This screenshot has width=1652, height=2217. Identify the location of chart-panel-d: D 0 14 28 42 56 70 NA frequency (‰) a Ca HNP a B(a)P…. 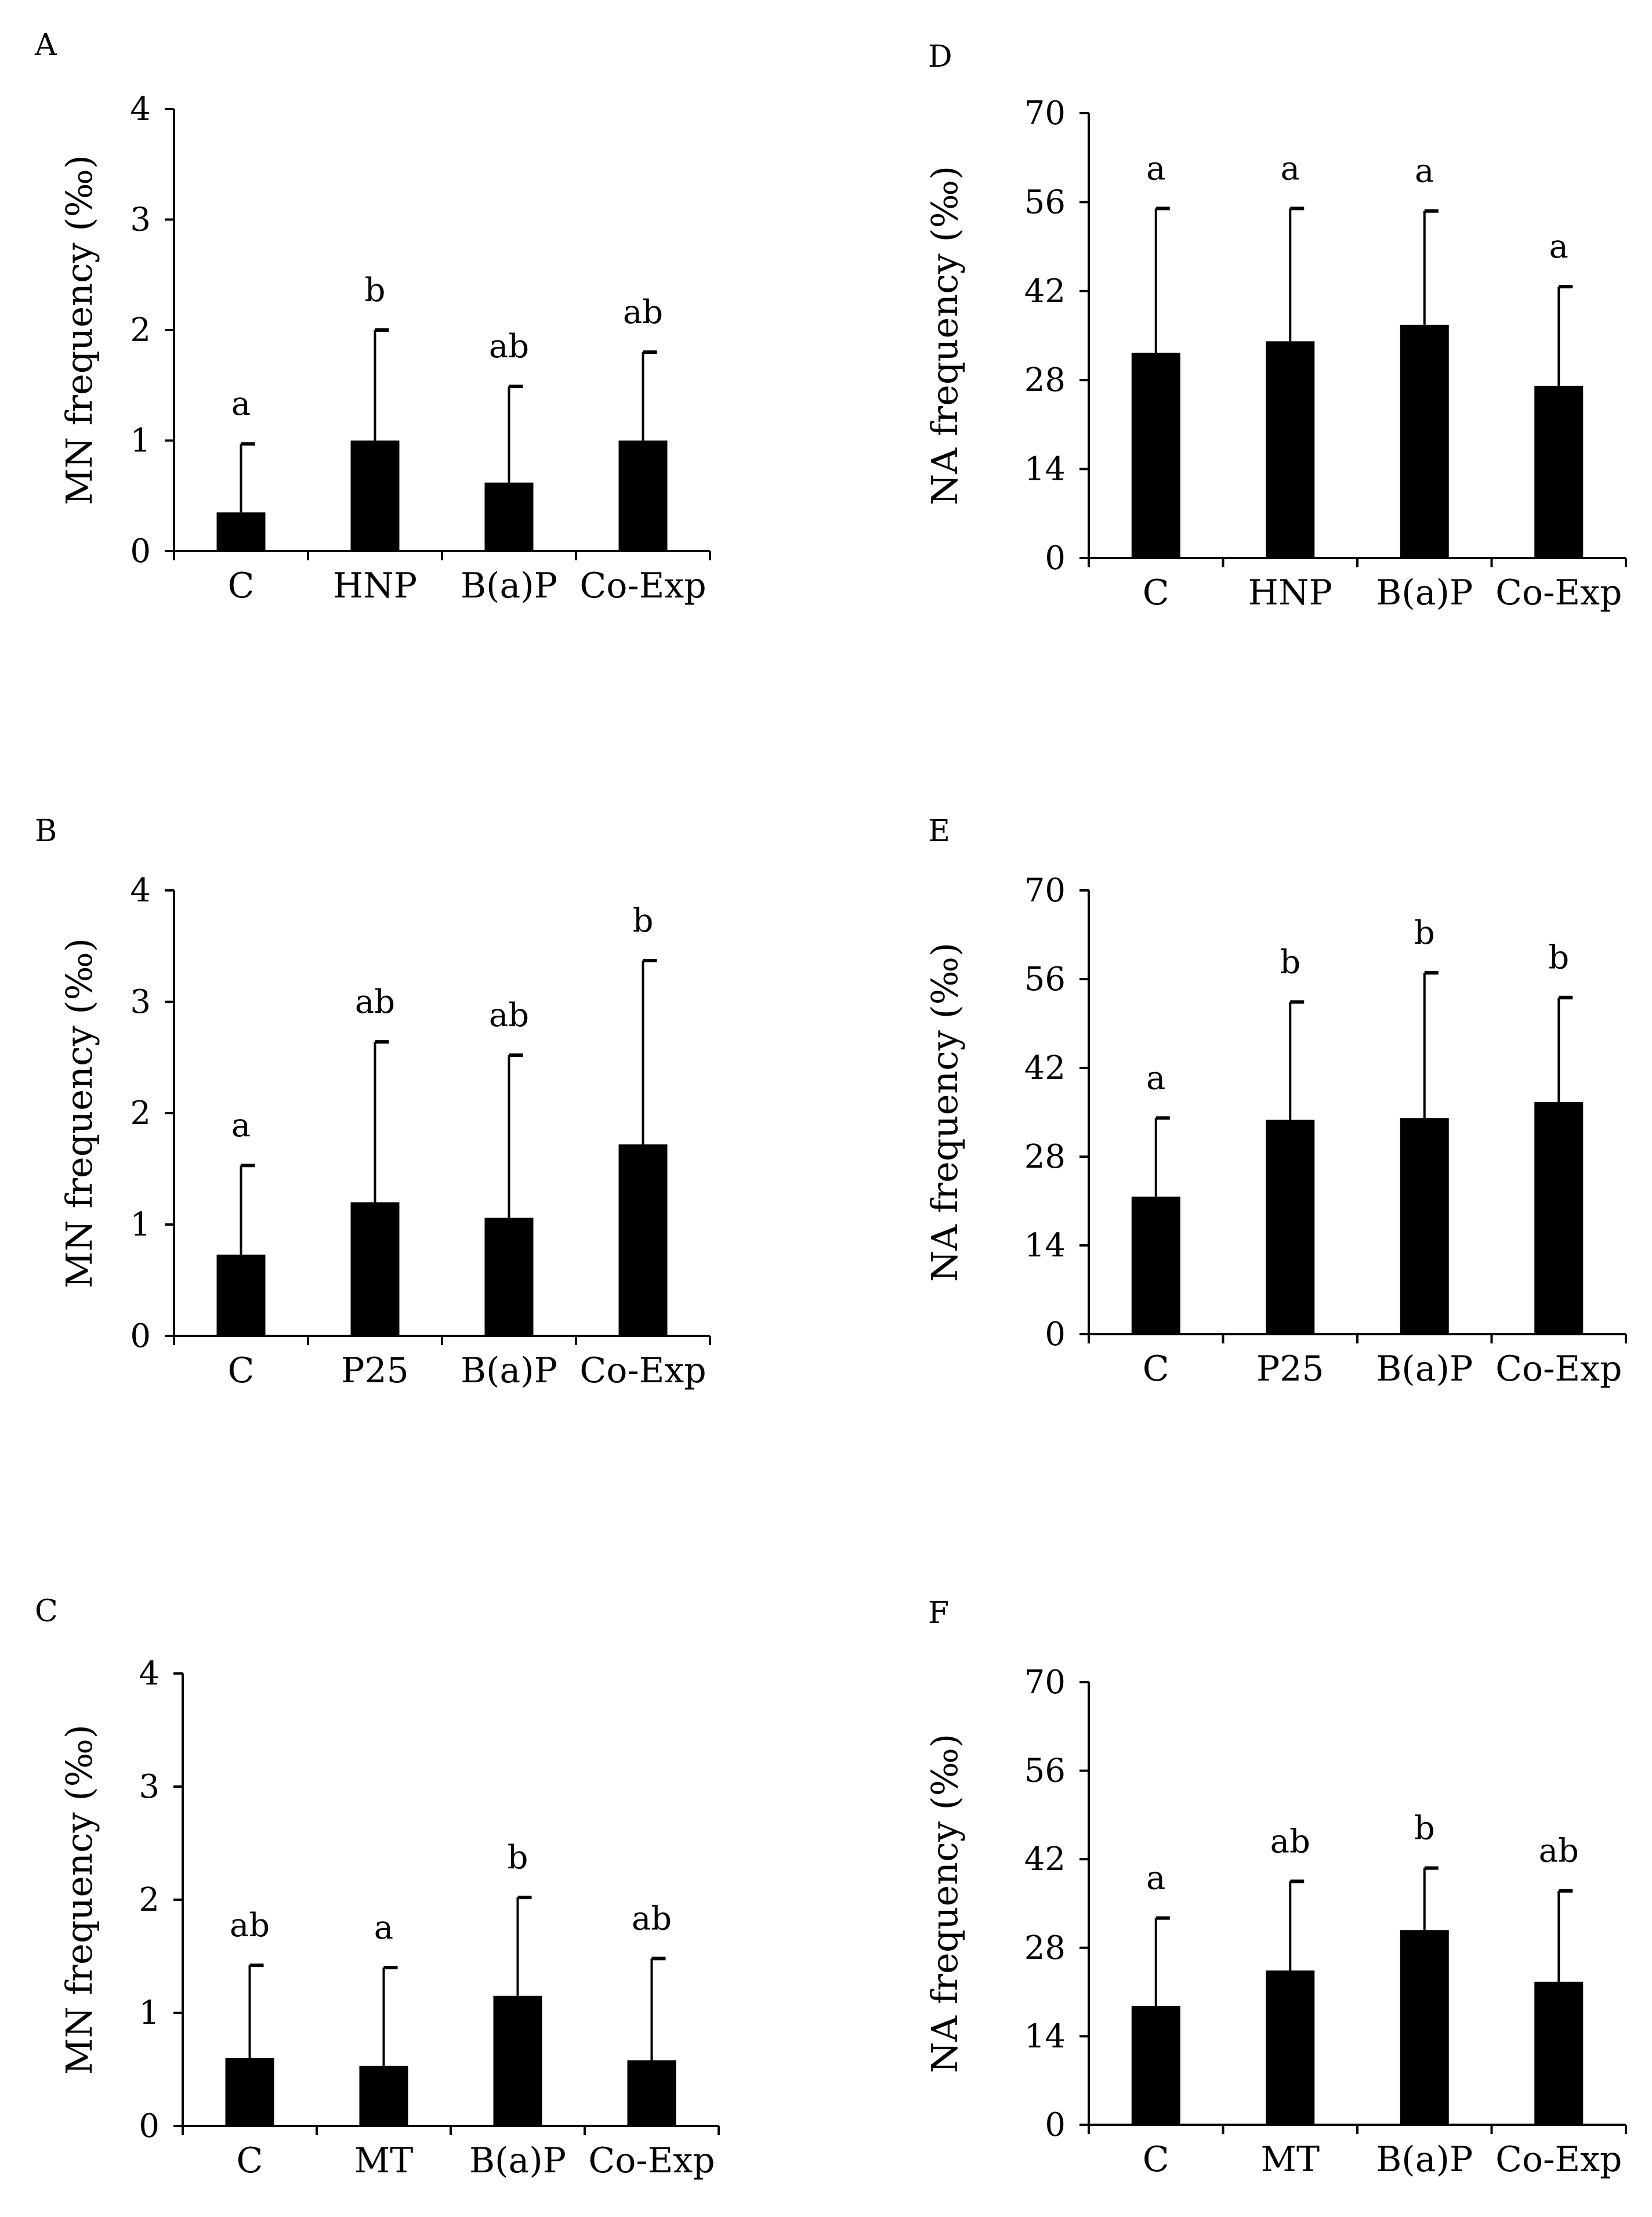
(1275, 326).